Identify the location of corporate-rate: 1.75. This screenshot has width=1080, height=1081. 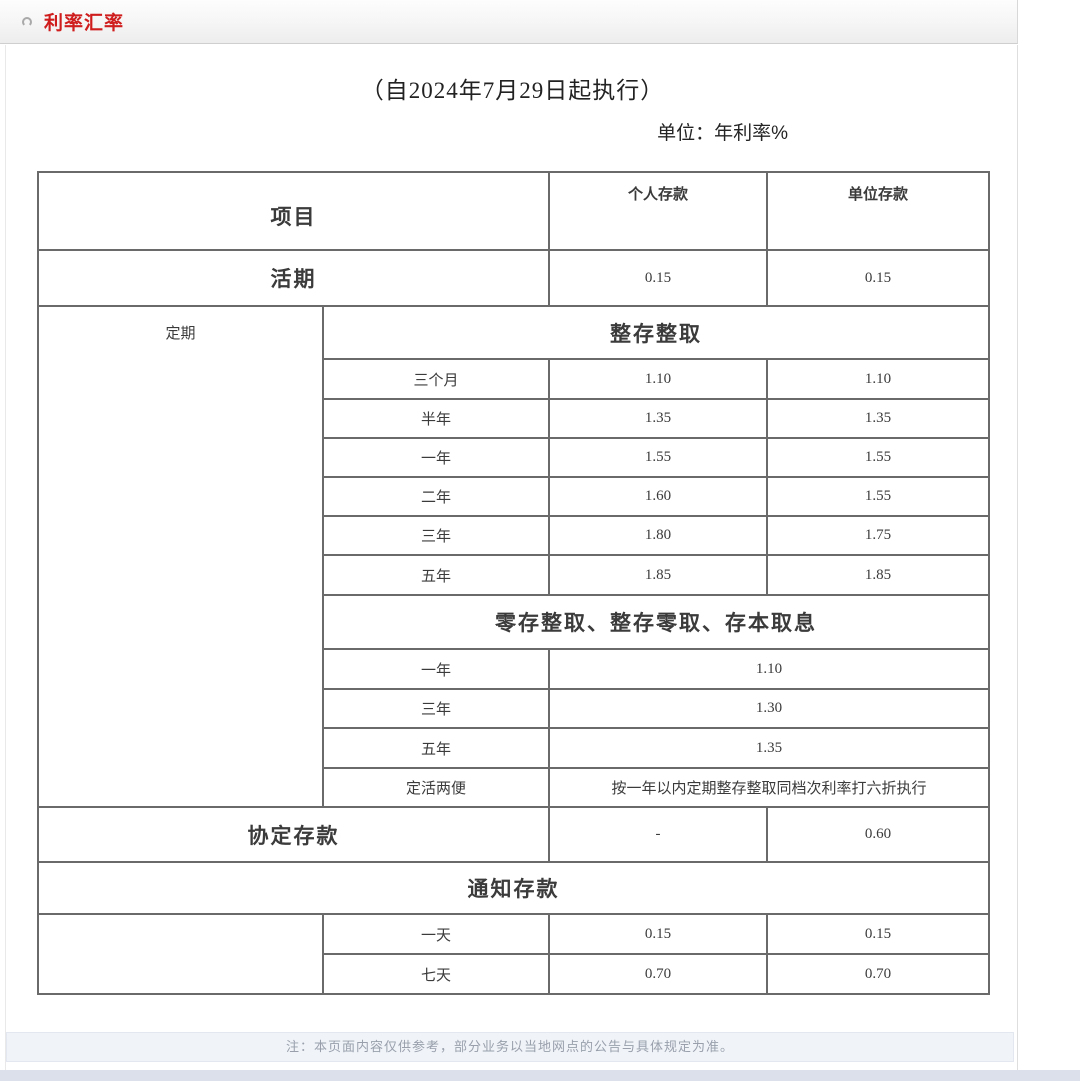
(878, 535).